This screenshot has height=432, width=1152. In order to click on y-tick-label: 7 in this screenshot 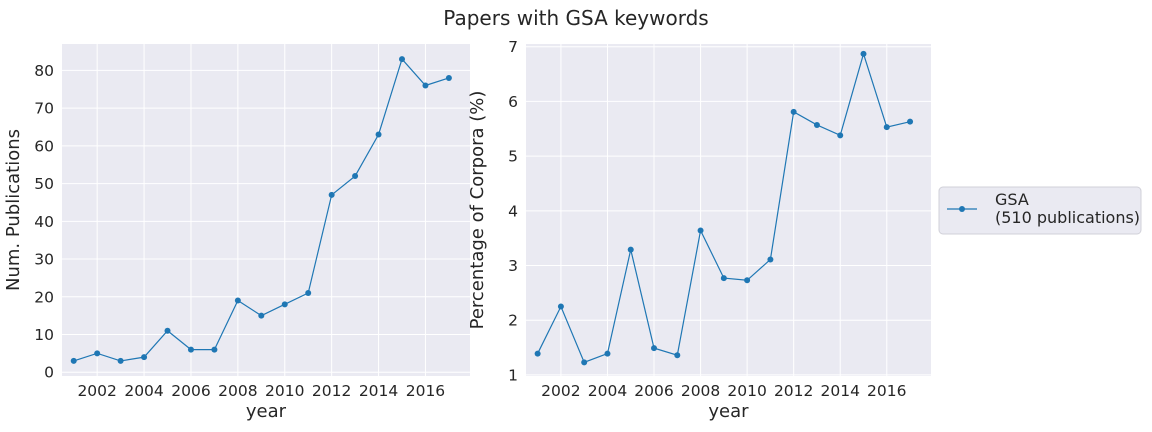, I will do `click(513, 47)`.